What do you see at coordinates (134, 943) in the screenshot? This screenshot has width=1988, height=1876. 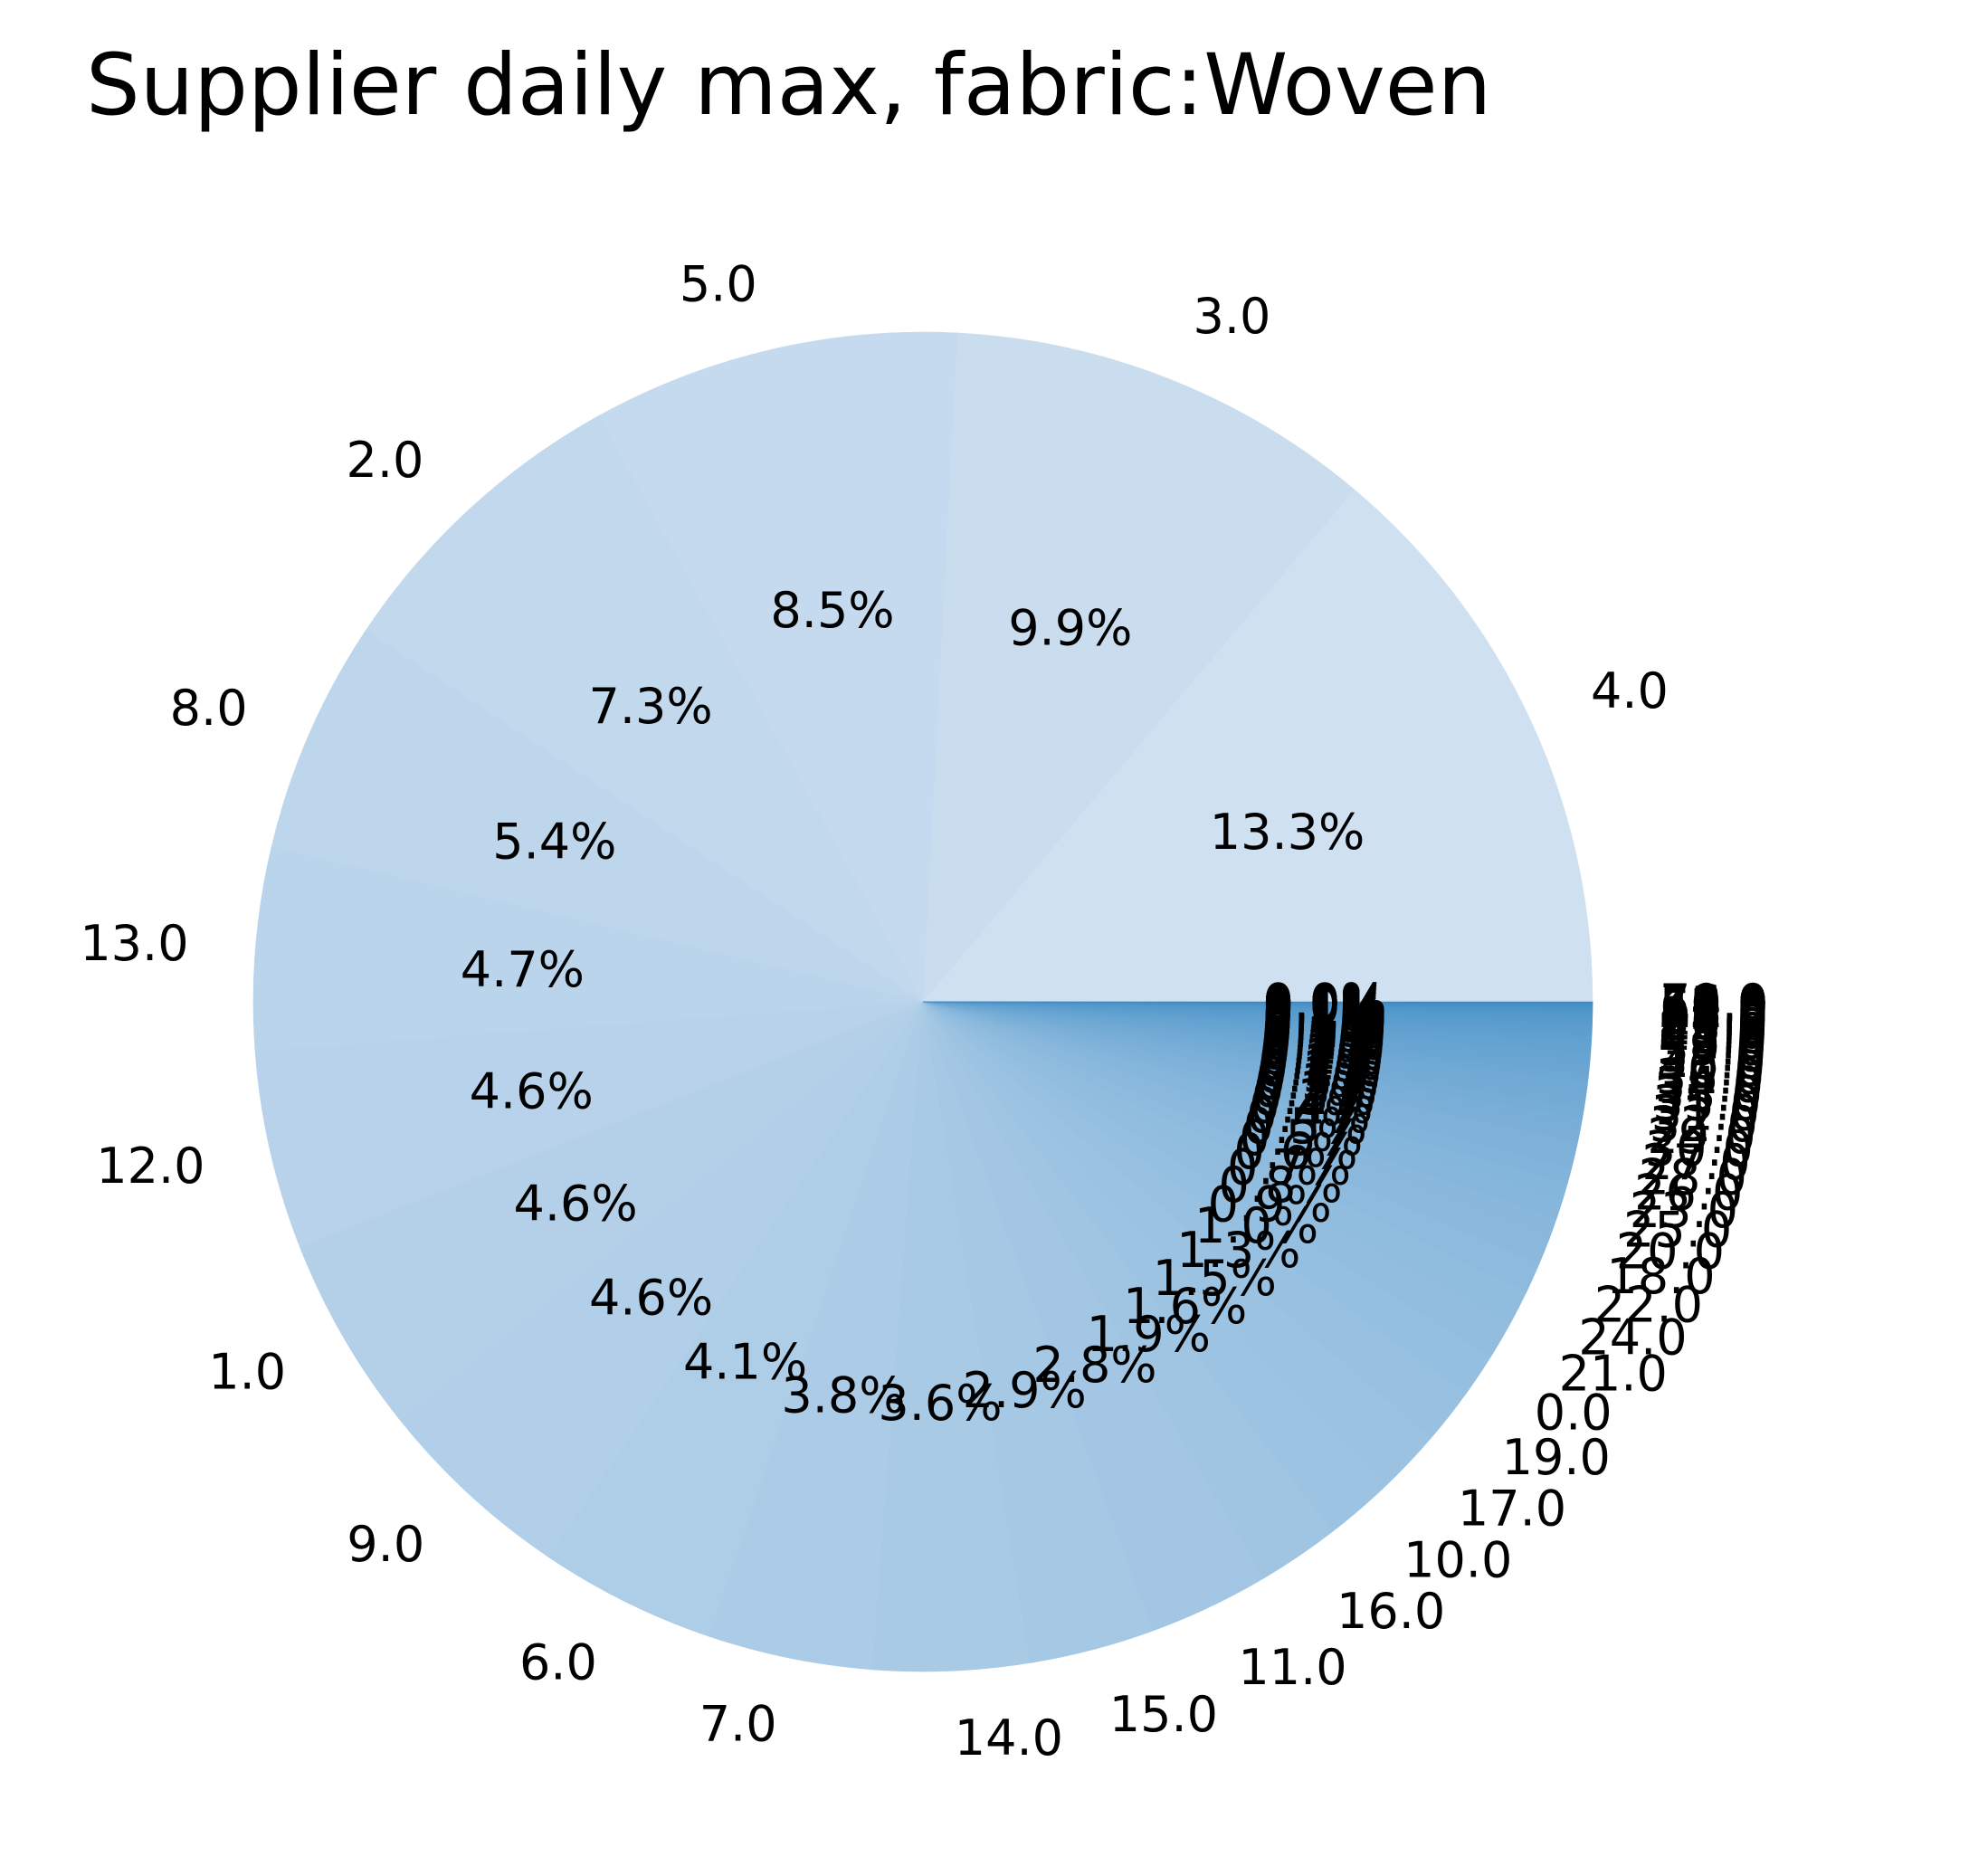 I see `slice-category-label: 13.0` at bounding box center [134, 943].